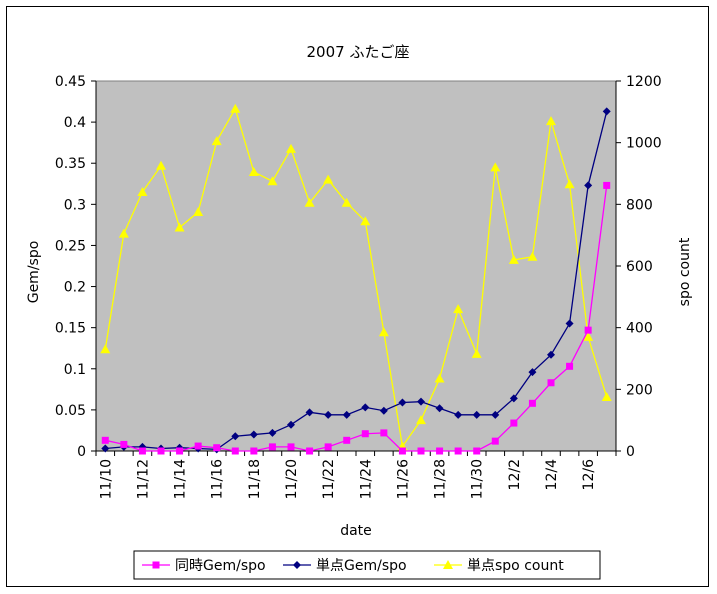 The height and width of the screenshot is (594, 717). I want to click on x-tick-label: 12/2, so click(515, 474).